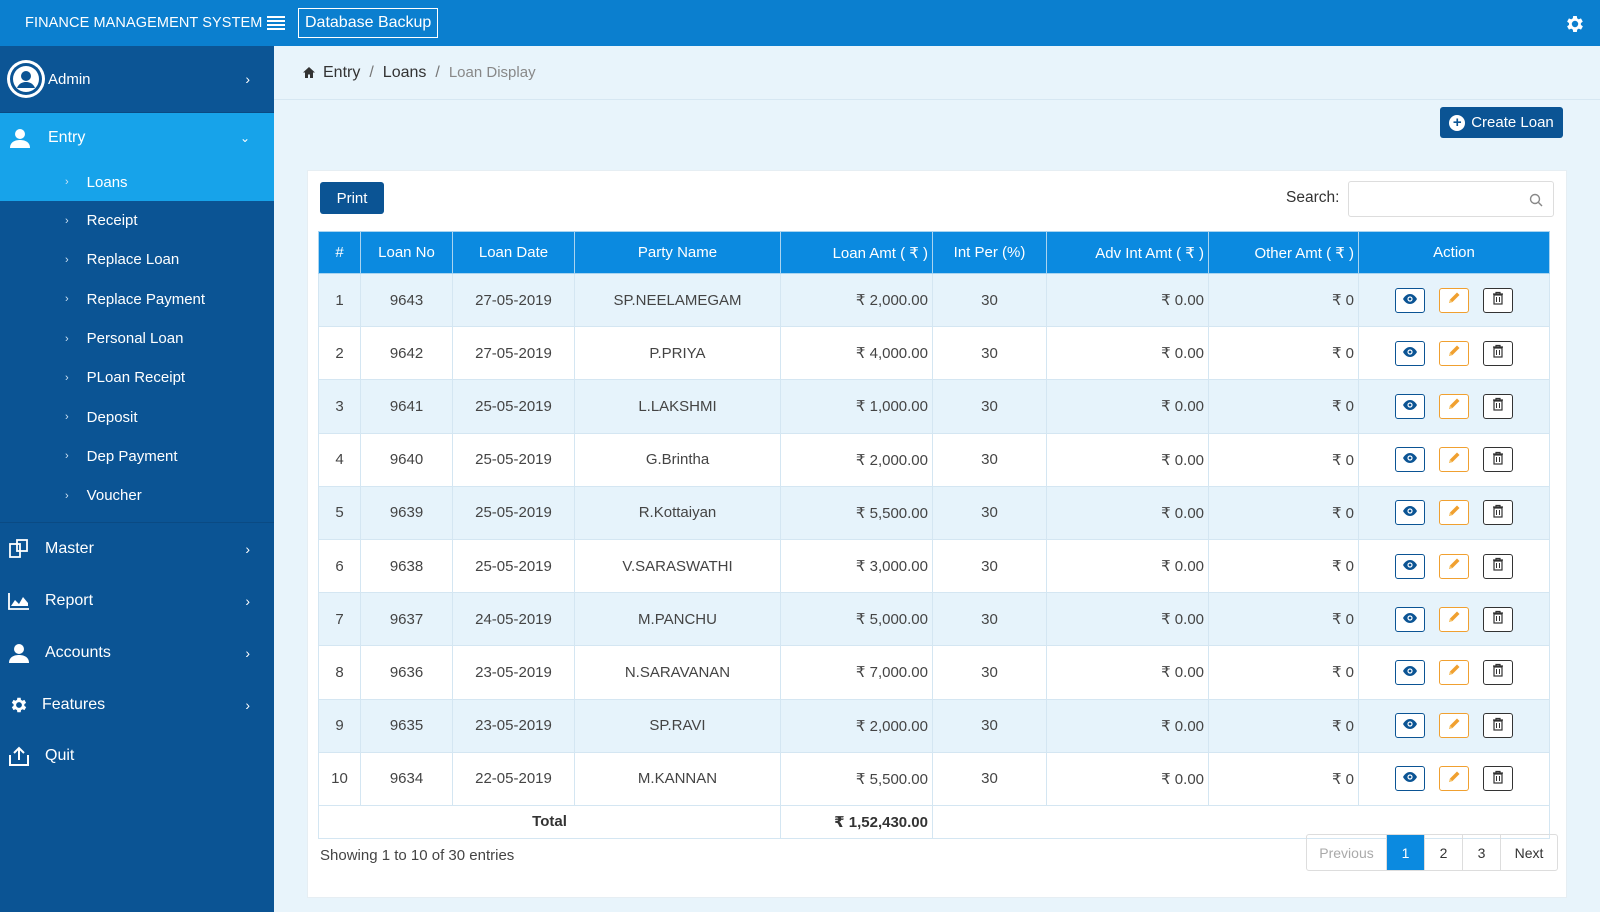  Describe the element at coordinates (137, 79) in the screenshot. I see `sidebar-user-admin: Admin ›` at that location.